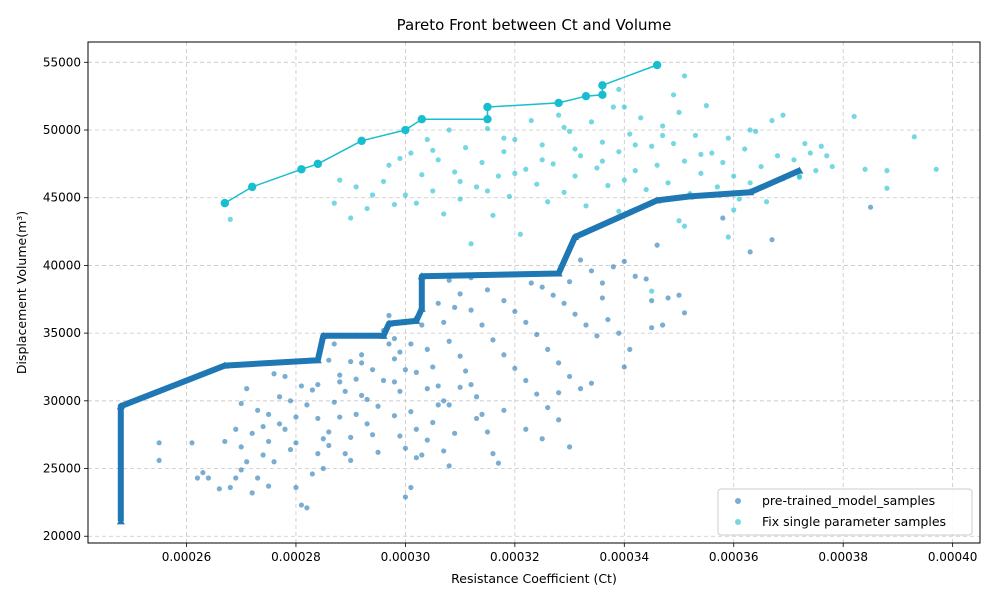 This screenshot has width=1000, height=600. What do you see at coordinates (296, 557) in the screenshot?
I see `x-tick-label: 0.00028` at bounding box center [296, 557].